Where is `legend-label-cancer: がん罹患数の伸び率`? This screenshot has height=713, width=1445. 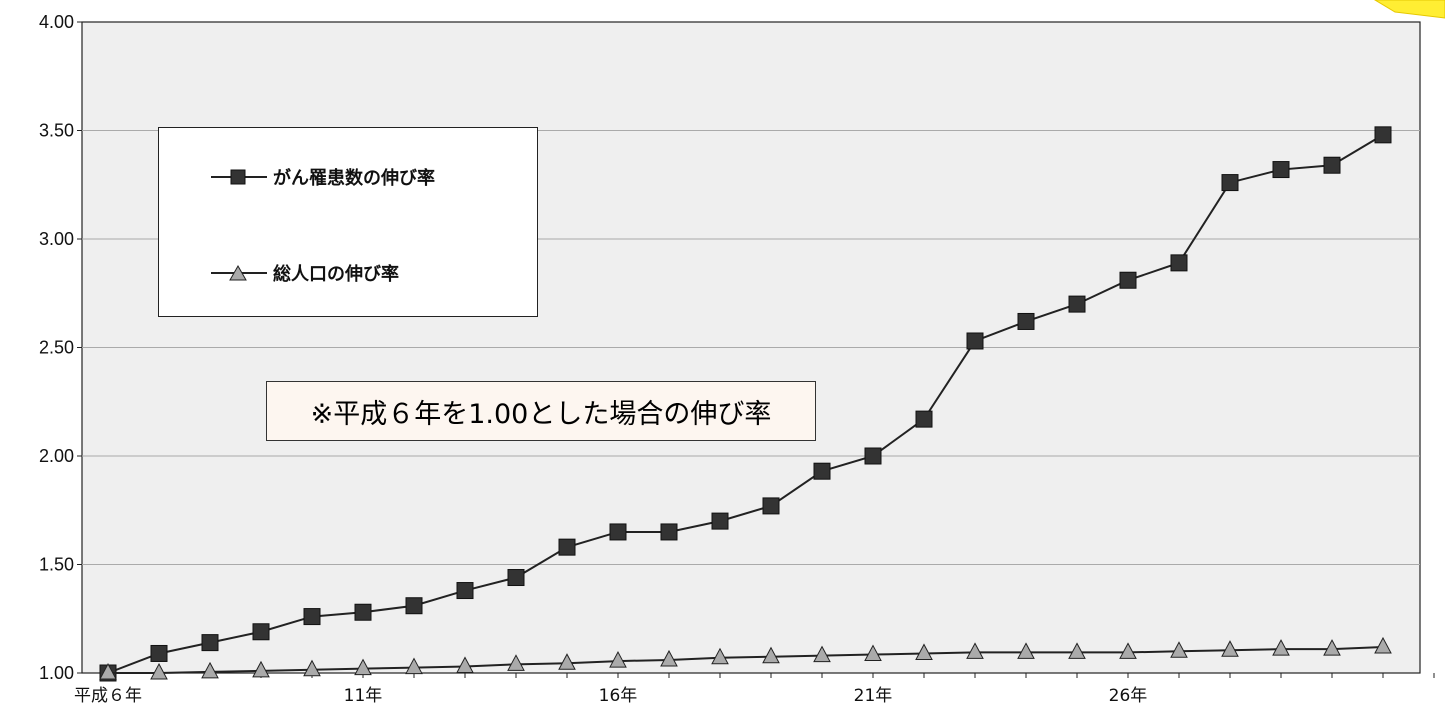
legend-label-cancer: がん罹患数の伸び率 is located at coordinates (354, 178).